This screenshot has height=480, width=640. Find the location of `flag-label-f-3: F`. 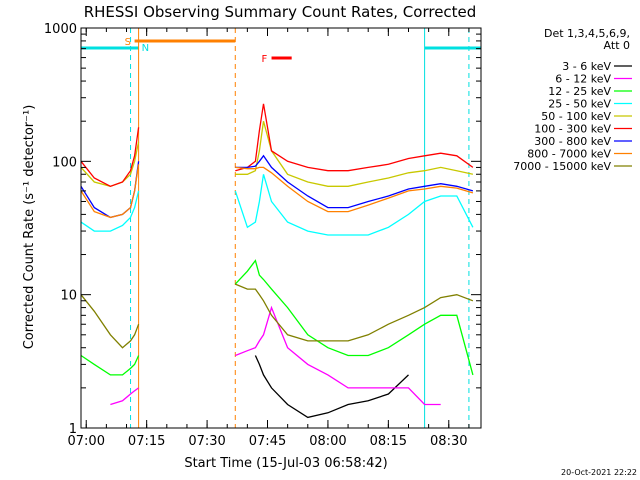

flag-label-f-3: F is located at coordinates (265, 59).